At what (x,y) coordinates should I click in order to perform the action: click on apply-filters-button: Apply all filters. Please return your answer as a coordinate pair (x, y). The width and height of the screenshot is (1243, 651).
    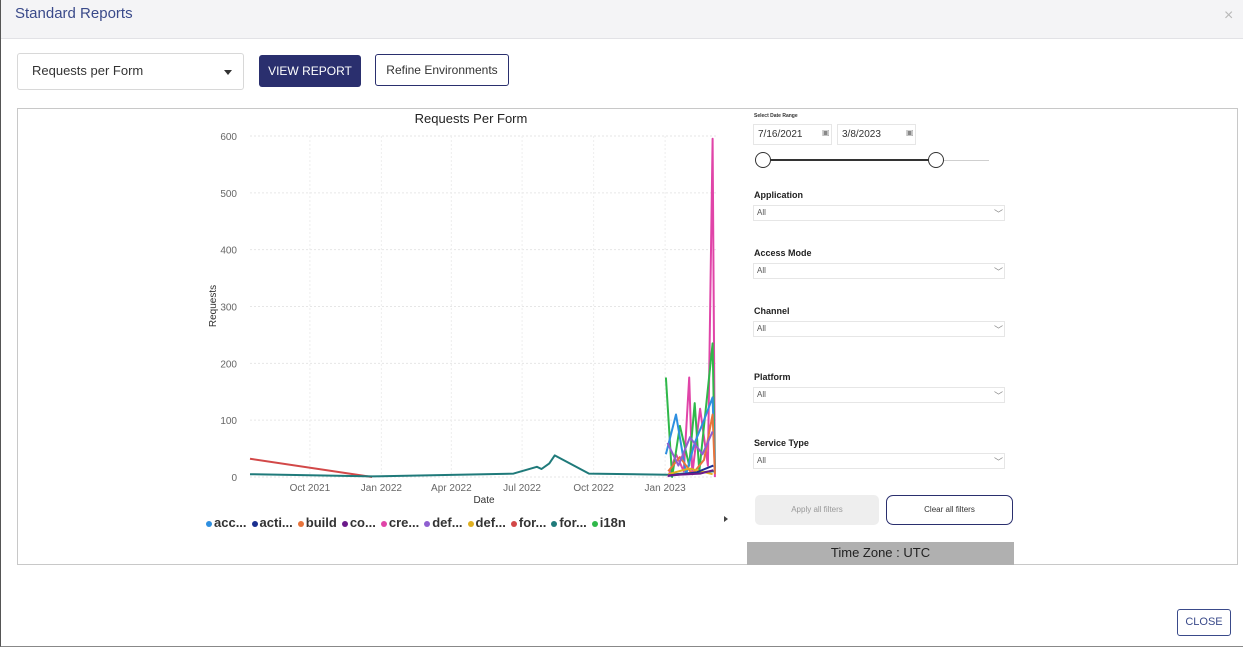
    Looking at the image, I should click on (817, 510).